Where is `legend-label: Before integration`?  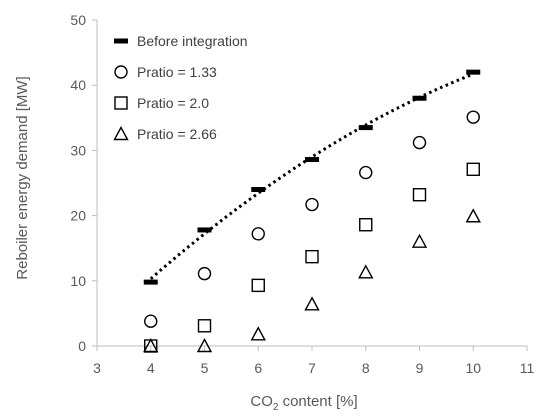 legend-label: Before integration is located at coordinates (192, 41).